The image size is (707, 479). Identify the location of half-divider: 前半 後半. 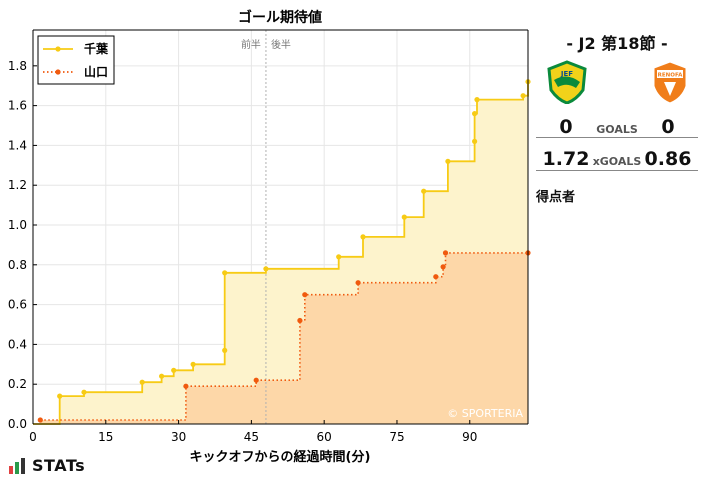
(266, 227).